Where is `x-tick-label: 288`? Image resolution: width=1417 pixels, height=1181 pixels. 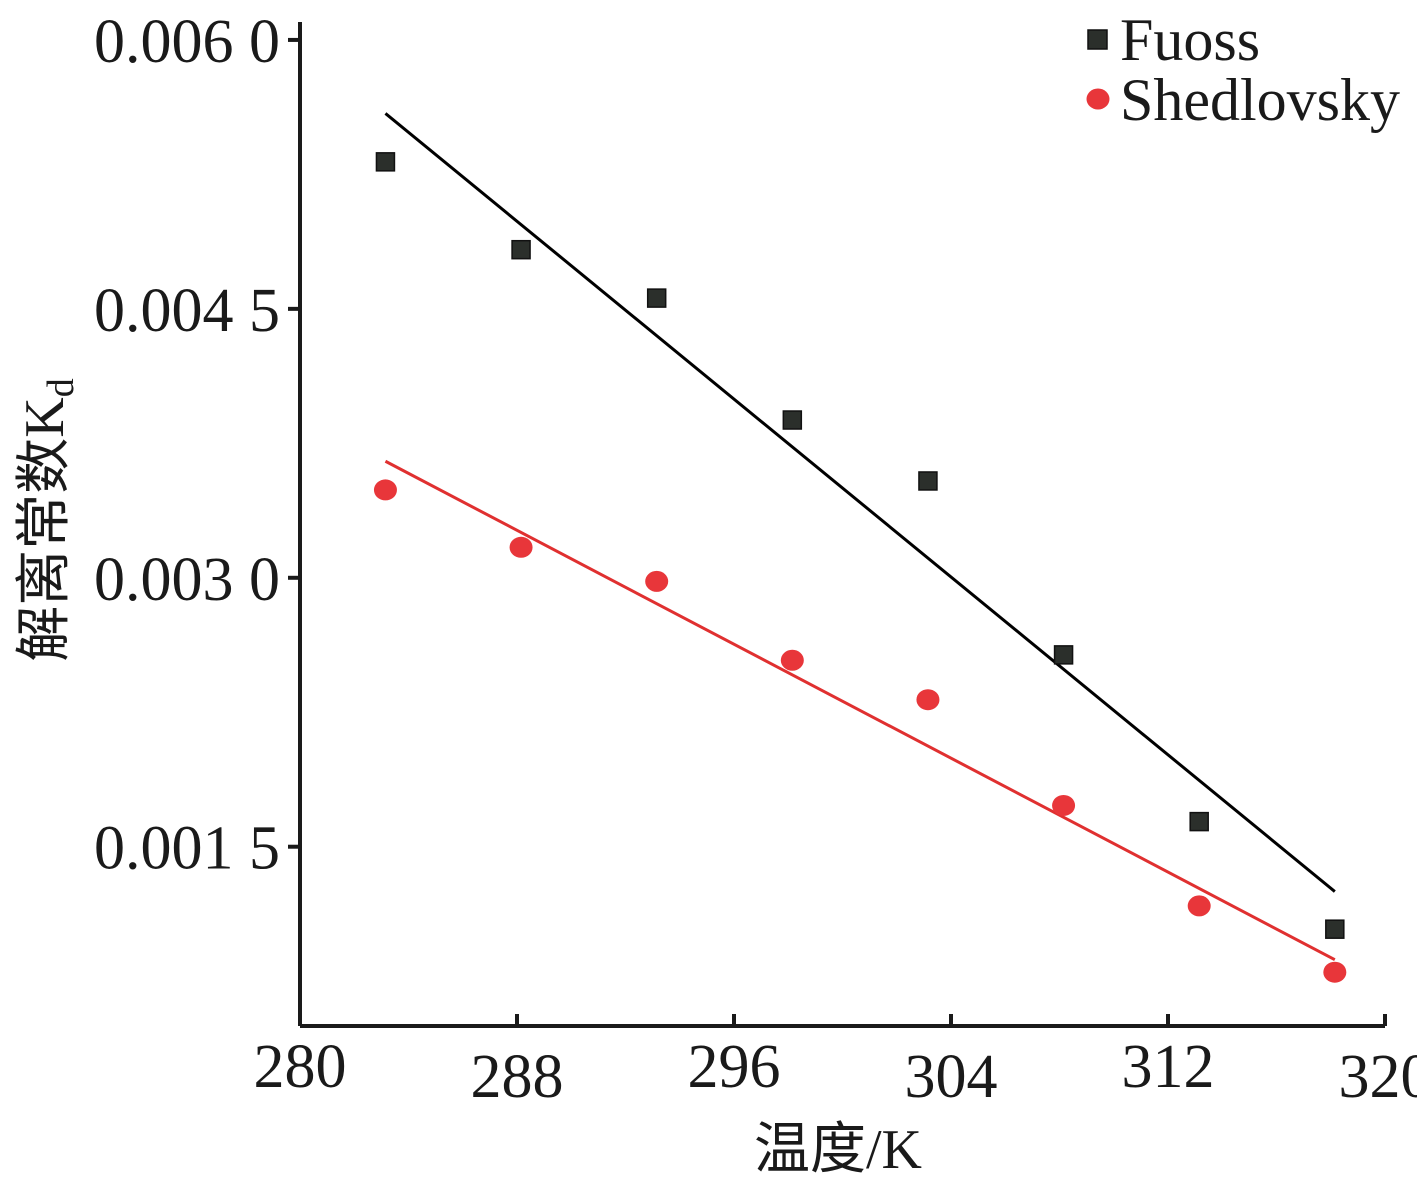
x-tick-label: 288 is located at coordinates (517, 1077).